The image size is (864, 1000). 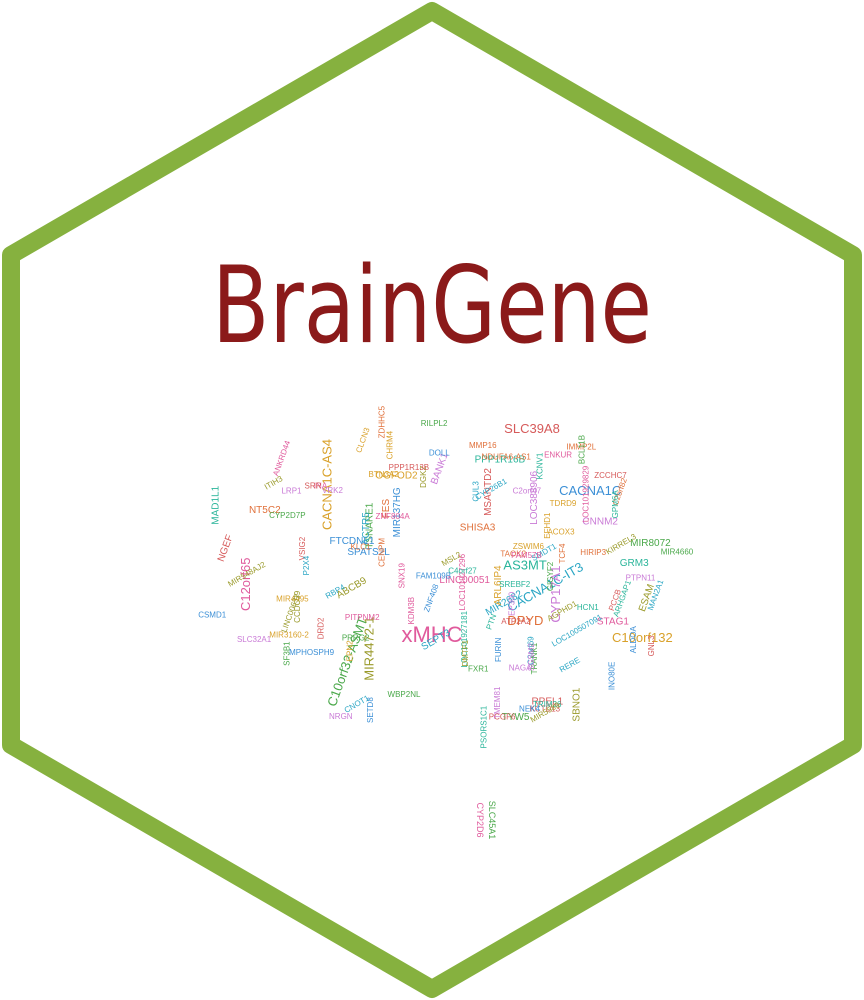 I want to click on cloud-word: CNNM2, so click(x=600, y=522).